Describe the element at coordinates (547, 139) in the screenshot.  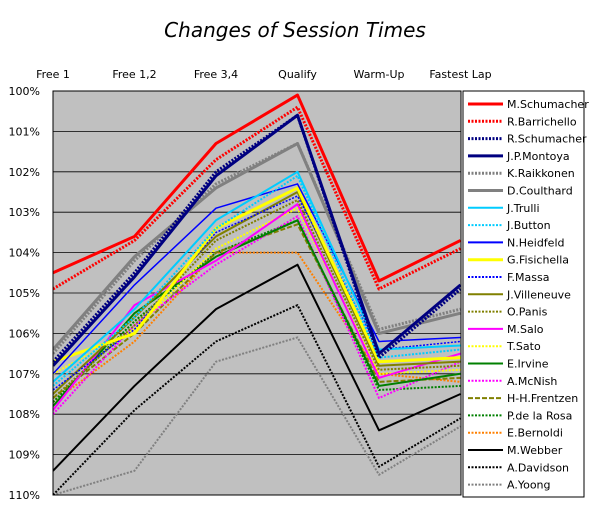
I see `legend-label: R.Schumacher` at that location.